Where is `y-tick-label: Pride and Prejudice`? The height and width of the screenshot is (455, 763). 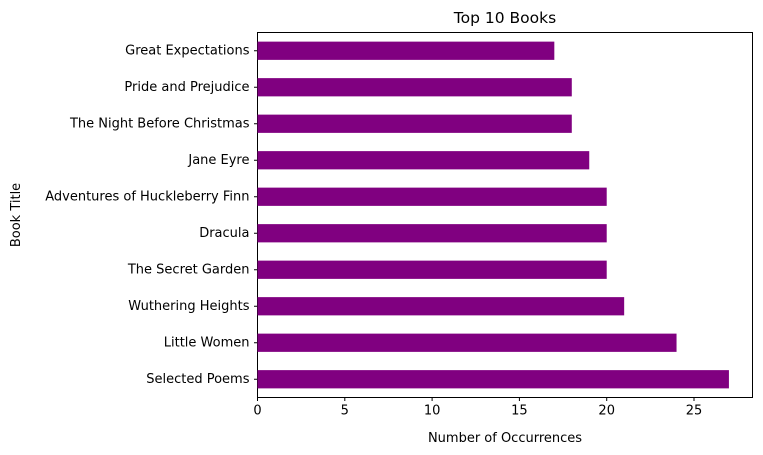 y-tick-label: Pride and Prejudice is located at coordinates (186, 87).